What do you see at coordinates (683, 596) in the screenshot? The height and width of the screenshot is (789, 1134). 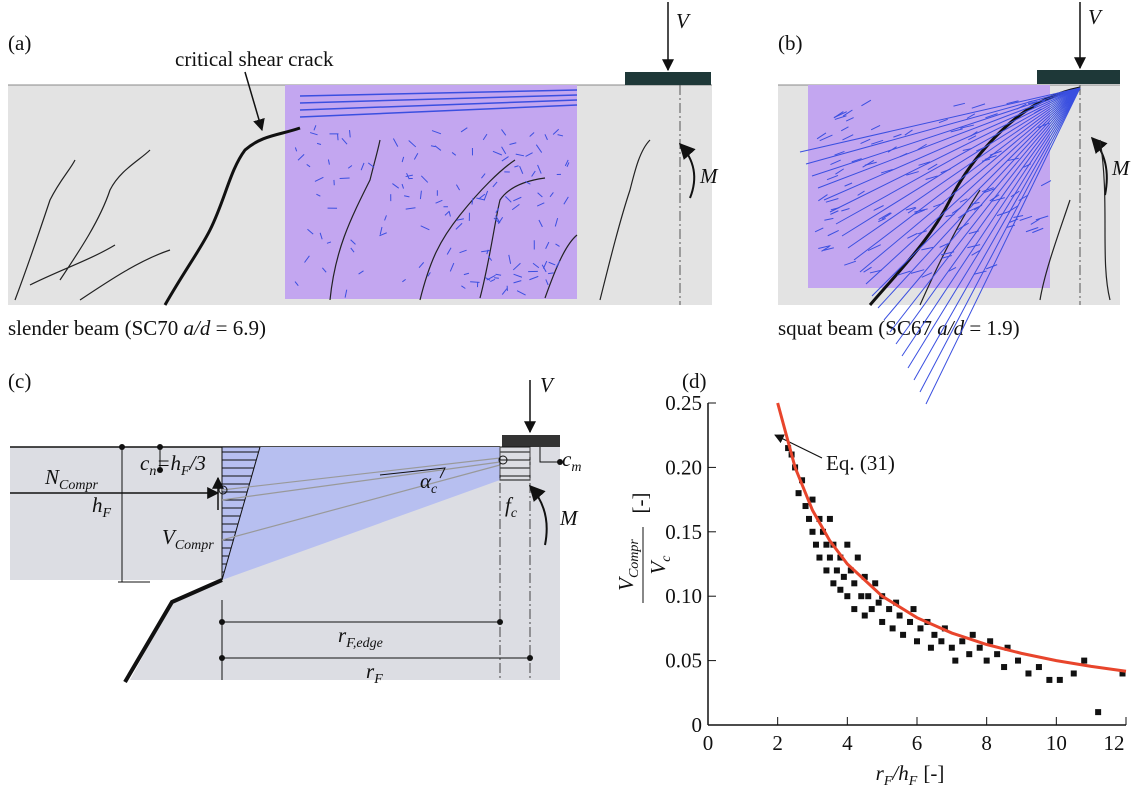 I see `y-tick-label: 0.10` at bounding box center [683, 596].